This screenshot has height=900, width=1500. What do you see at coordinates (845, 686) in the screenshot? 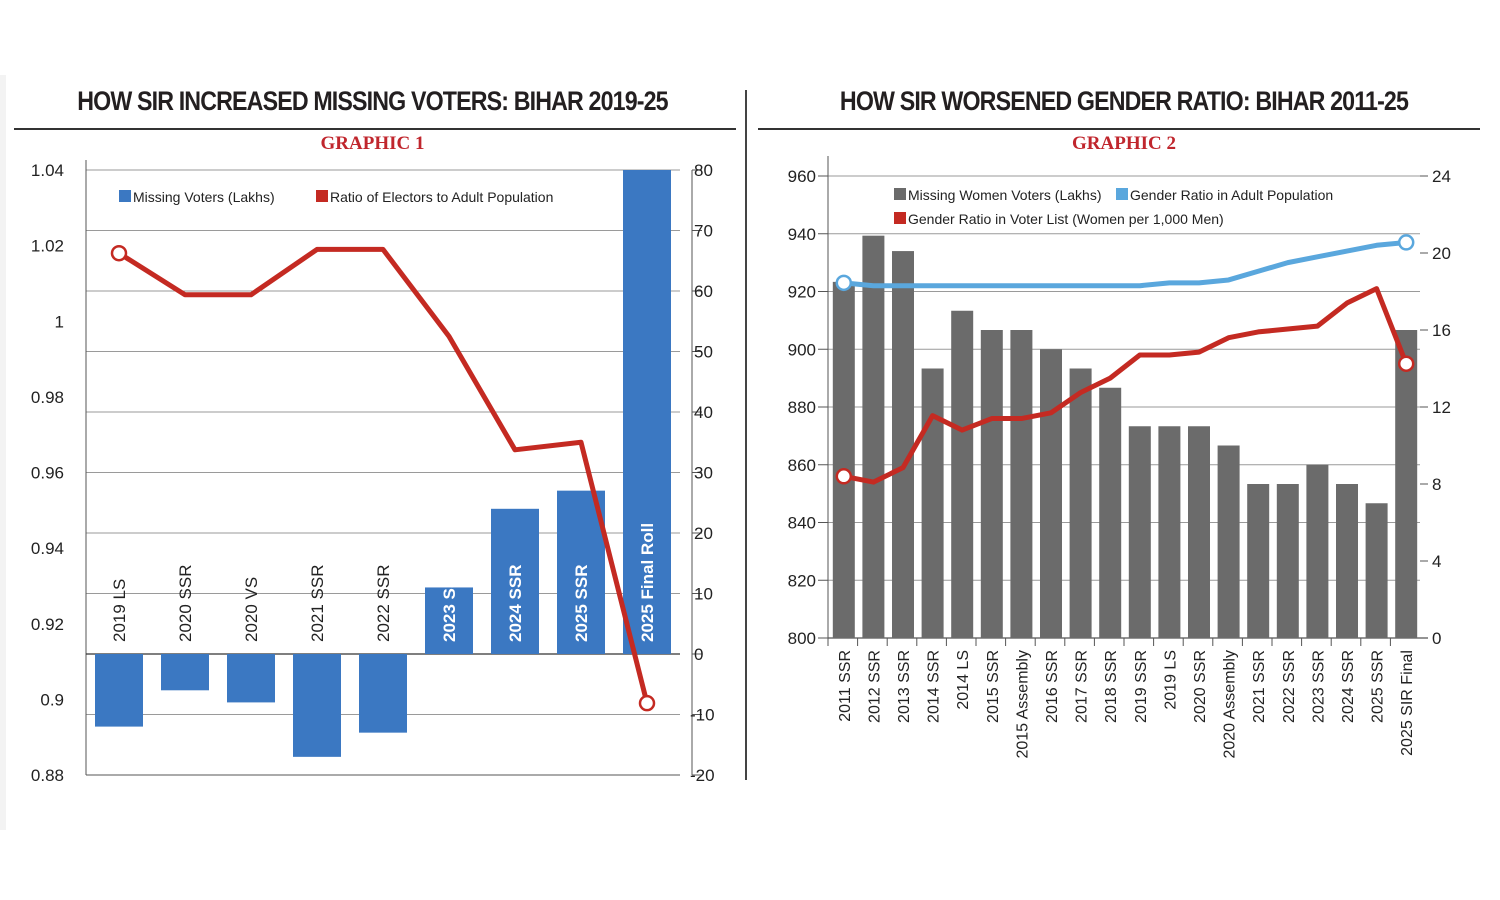
I see `category-label: 2011 SSR` at bounding box center [845, 686].